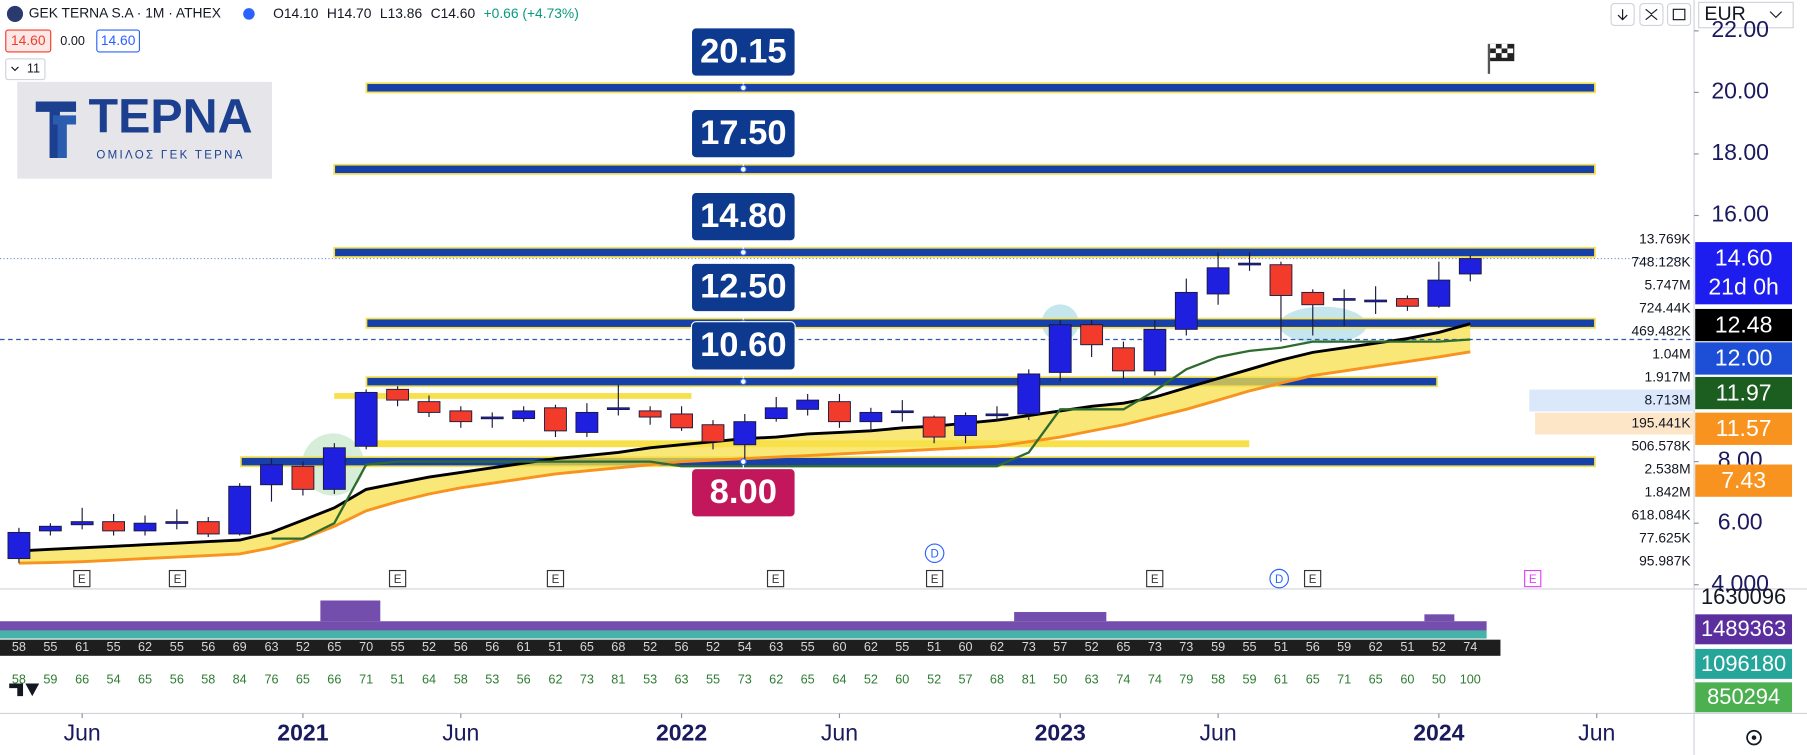  I want to click on oscillator-value: 58, so click(461, 679).